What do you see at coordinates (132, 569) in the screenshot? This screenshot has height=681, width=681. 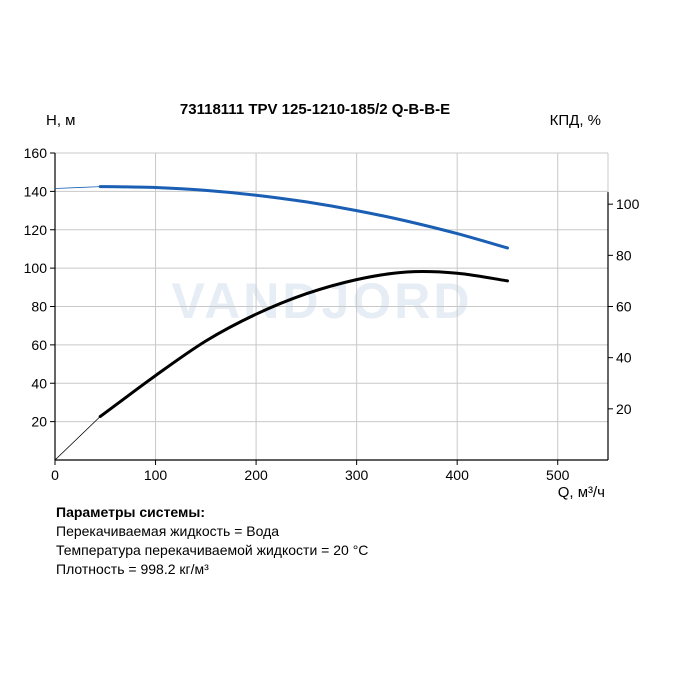 I see `params-line-density: Плотность = 998.2 кг/м³` at bounding box center [132, 569].